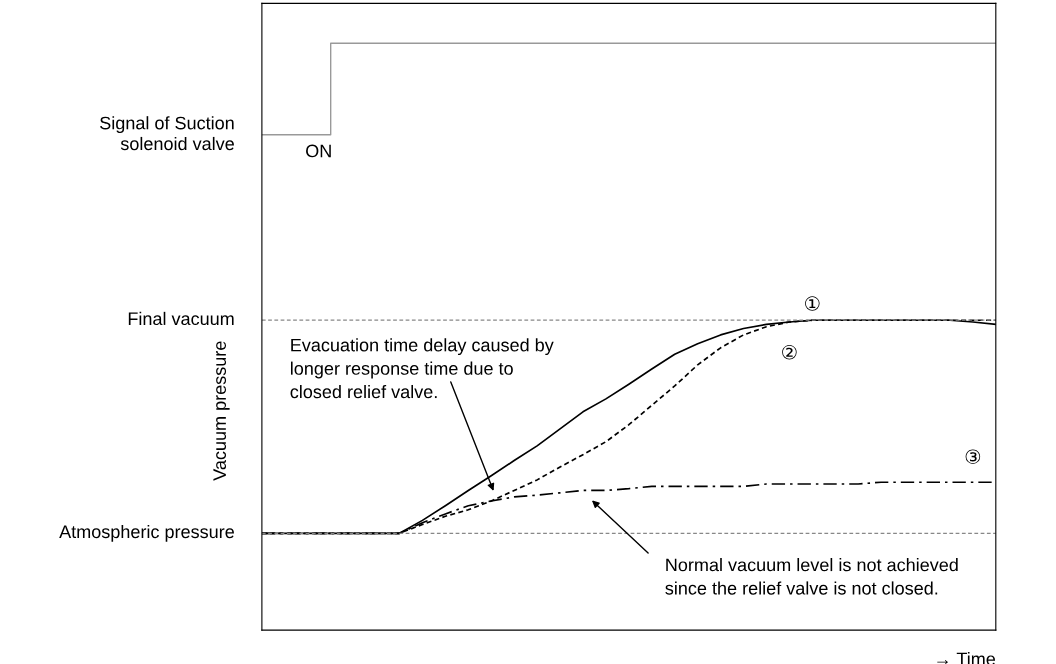 The width and height of the screenshot is (1056, 664). I want to click on series-label: ②, so click(789, 352).